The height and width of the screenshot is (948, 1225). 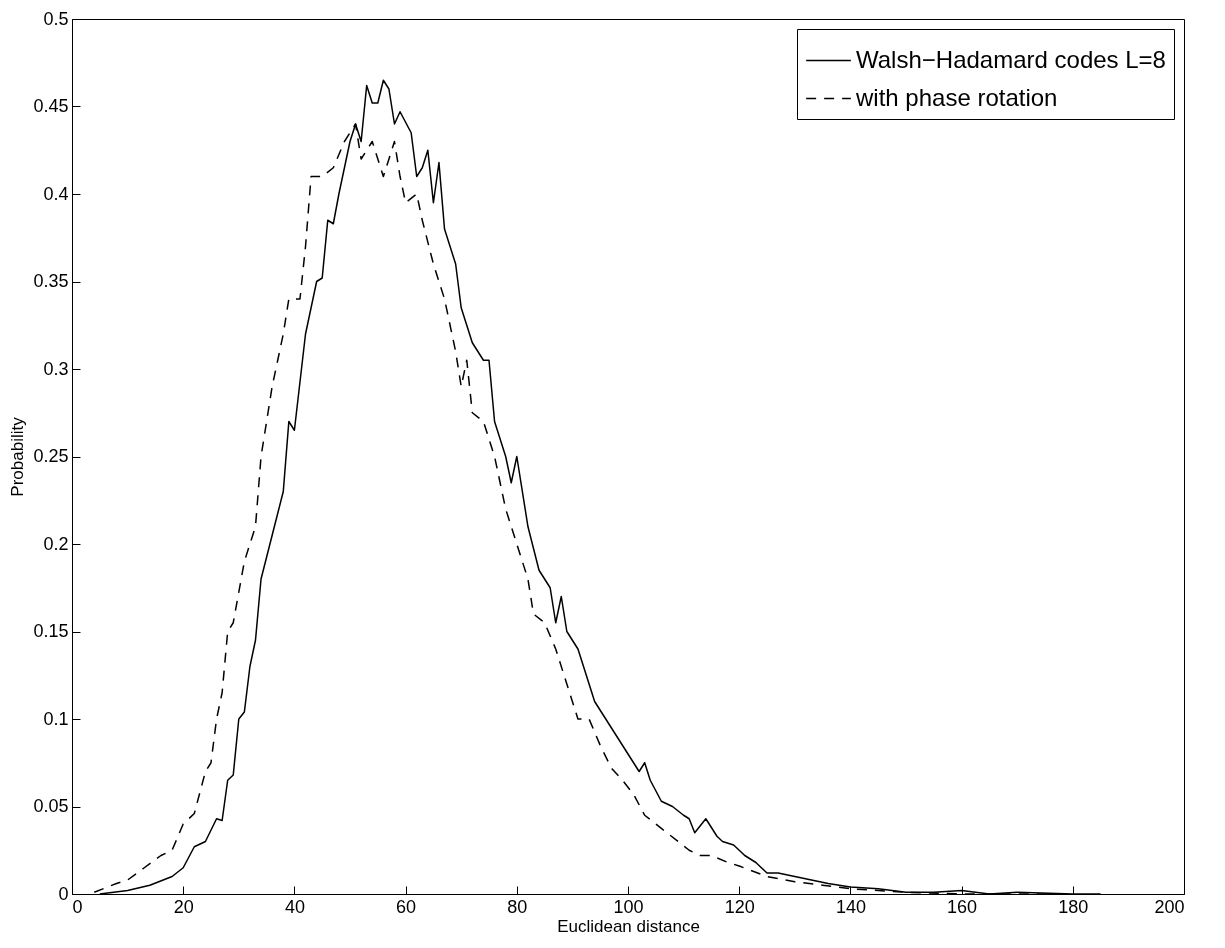 What do you see at coordinates (1011, 59) in the screenshot?
I see `legend-label: Walsh−Hadamard codes L=8` at bounding box center [1011, 59].